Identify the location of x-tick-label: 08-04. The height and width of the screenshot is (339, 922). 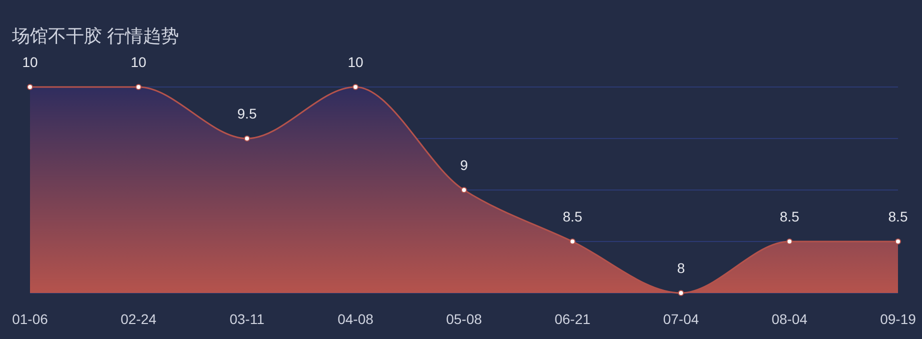
(790, 319).